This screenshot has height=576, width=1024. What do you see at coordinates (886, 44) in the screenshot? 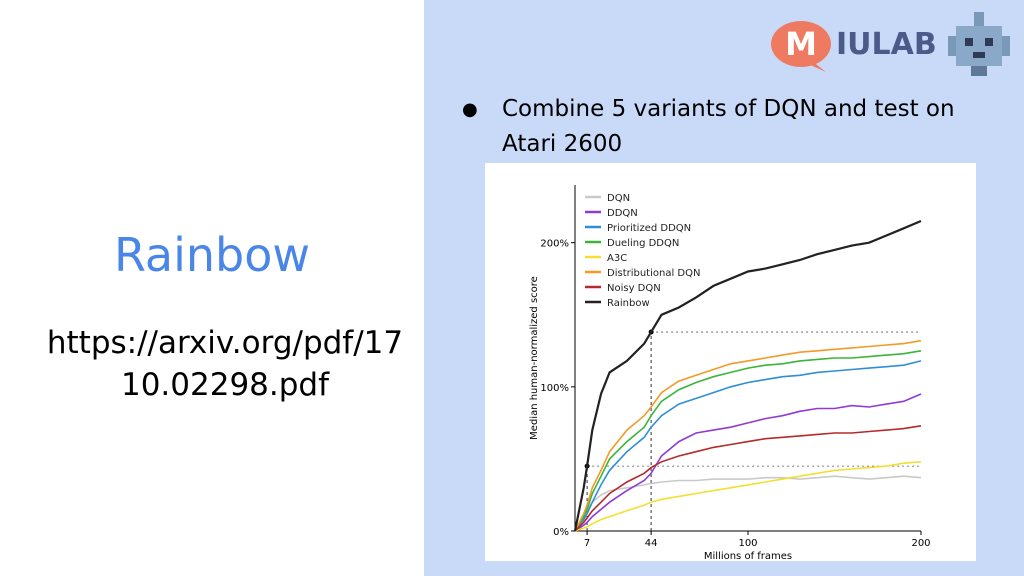
I see `logo-text: IULAB` at bounding box center [886, 44].